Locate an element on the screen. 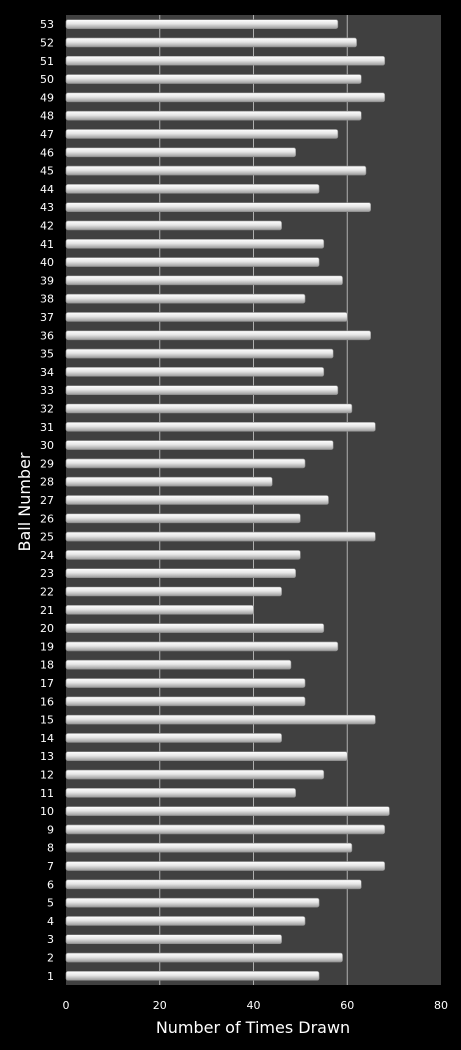  y-tick-label: 11 is located at coordinates (47, 793).